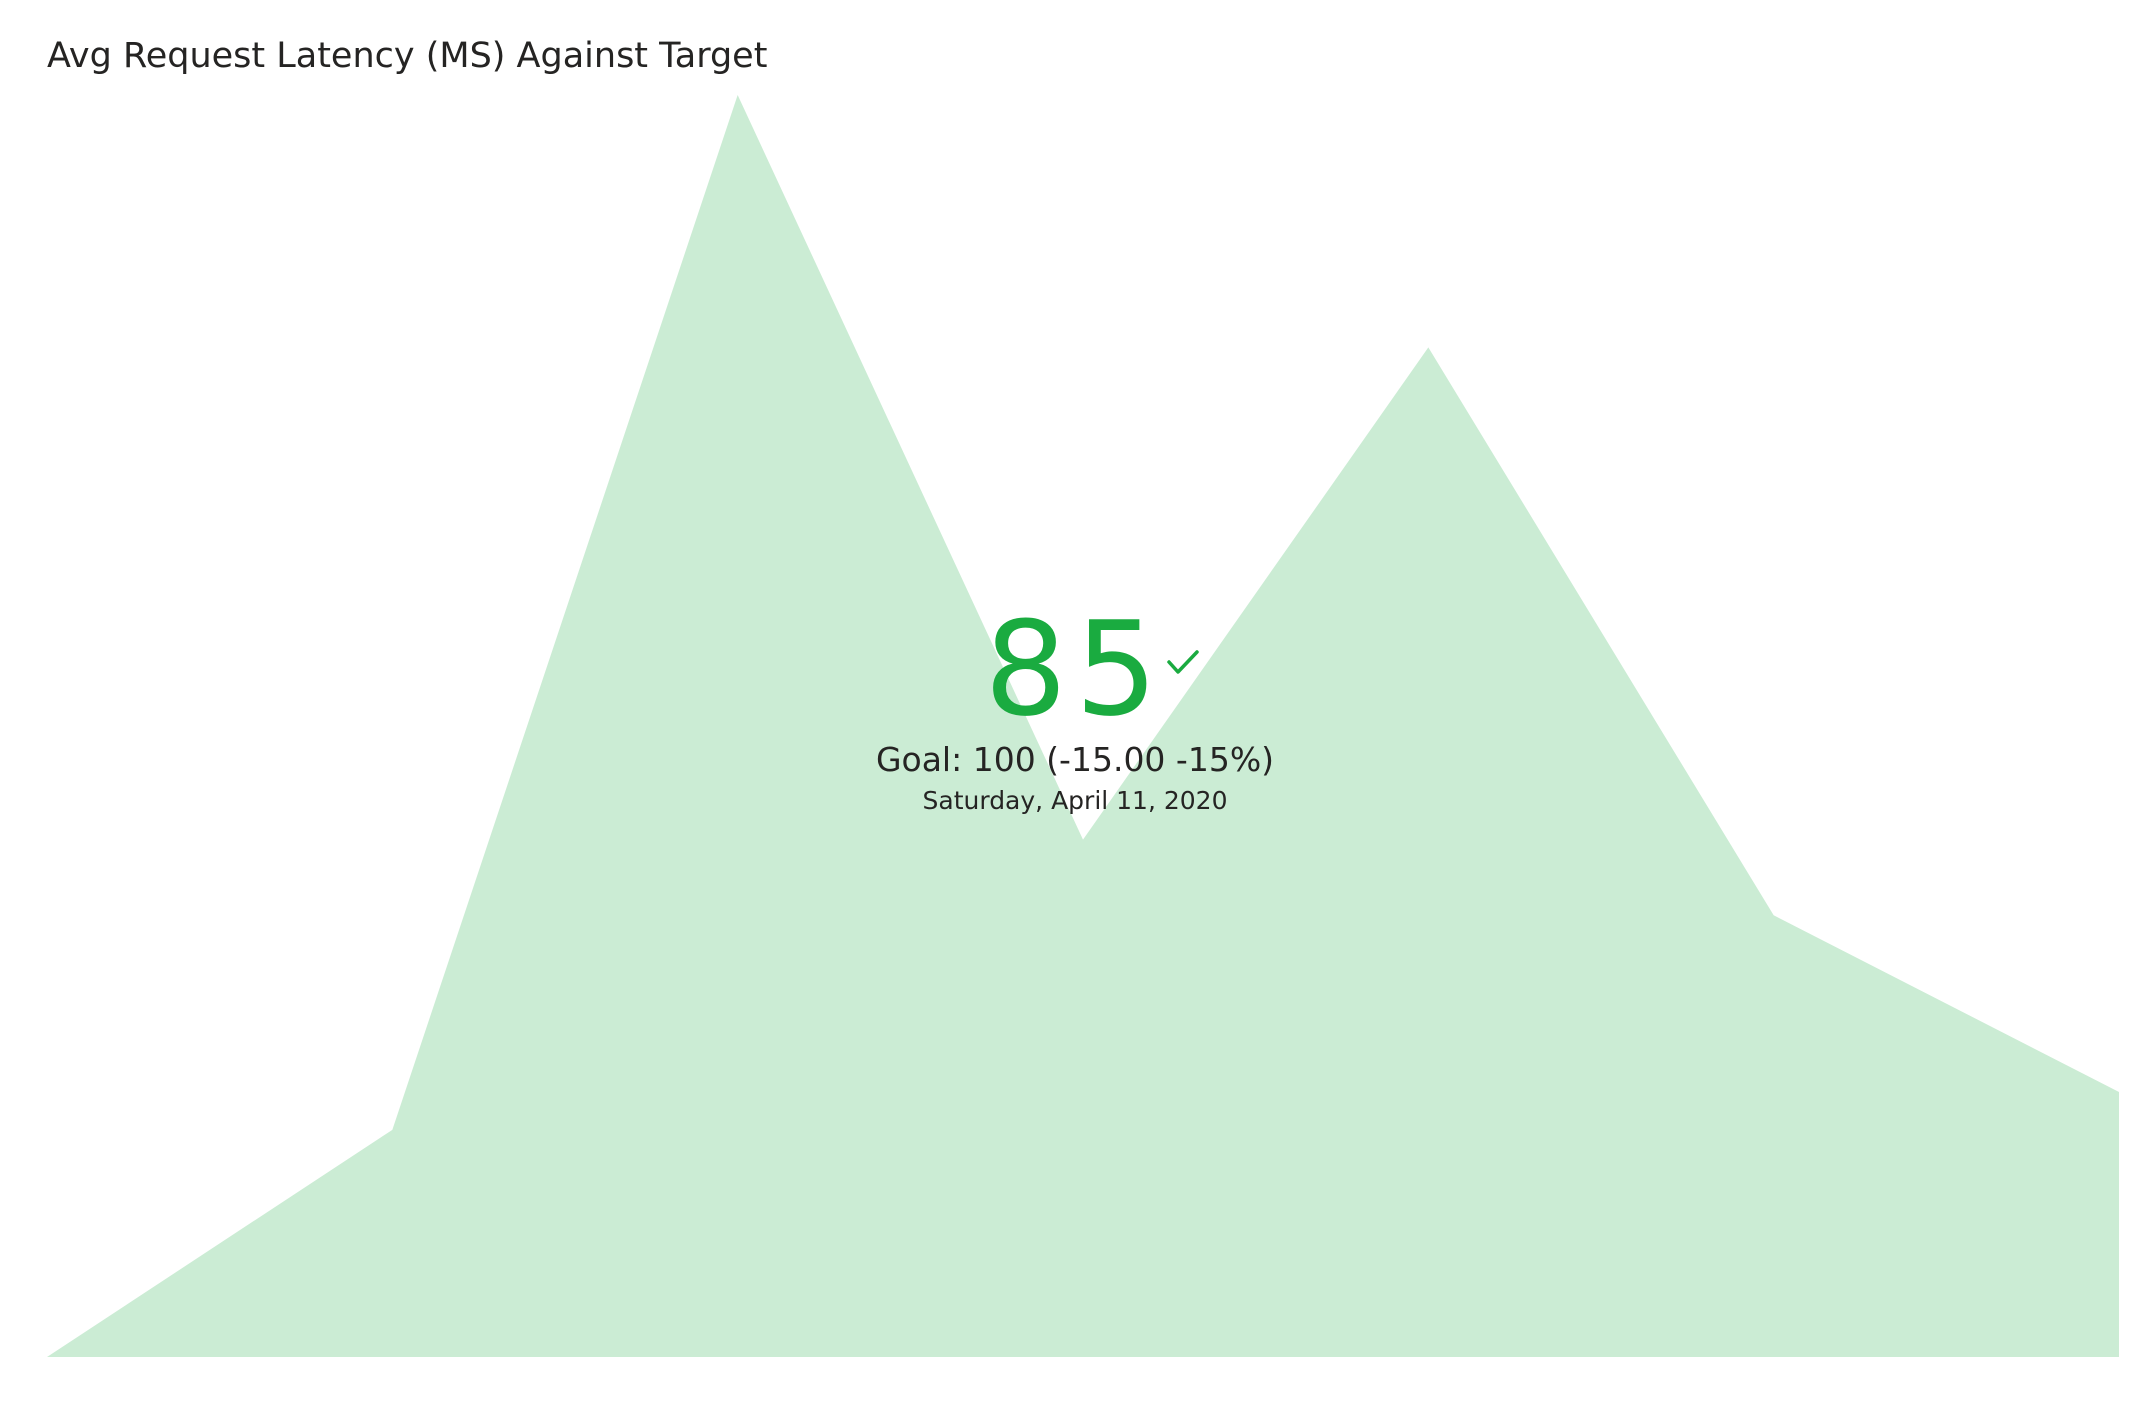 The height and width of the screenshot is (1404, 2150). I want to click on visual-title: Avg Request Latency (MS) Against Target, so click(407, 56).